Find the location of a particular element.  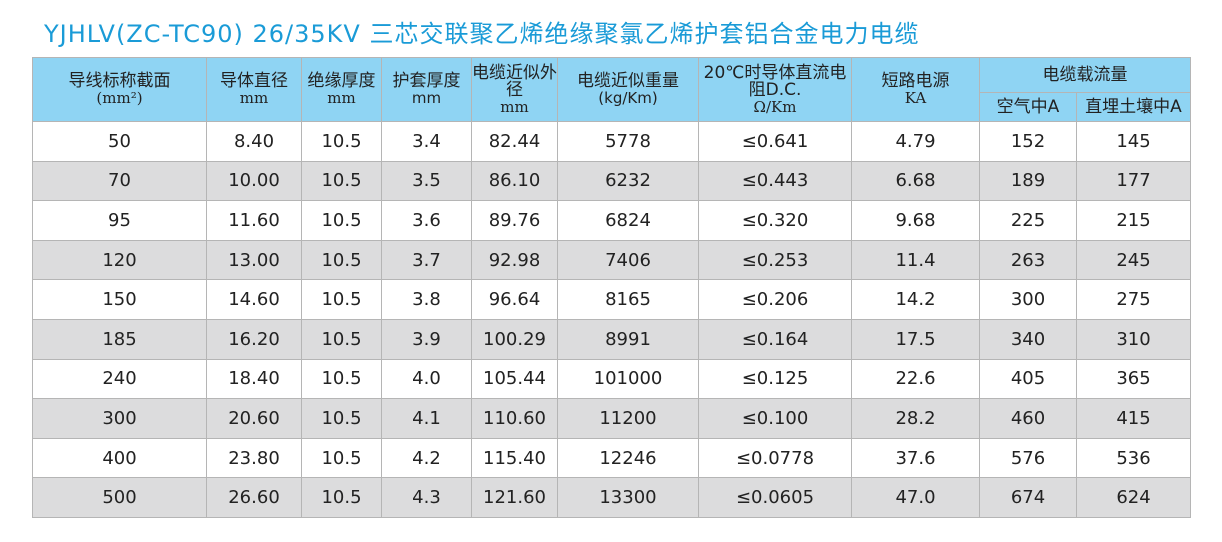

header-outer-diameter-unit: mm is located at coordinates (514, 106).